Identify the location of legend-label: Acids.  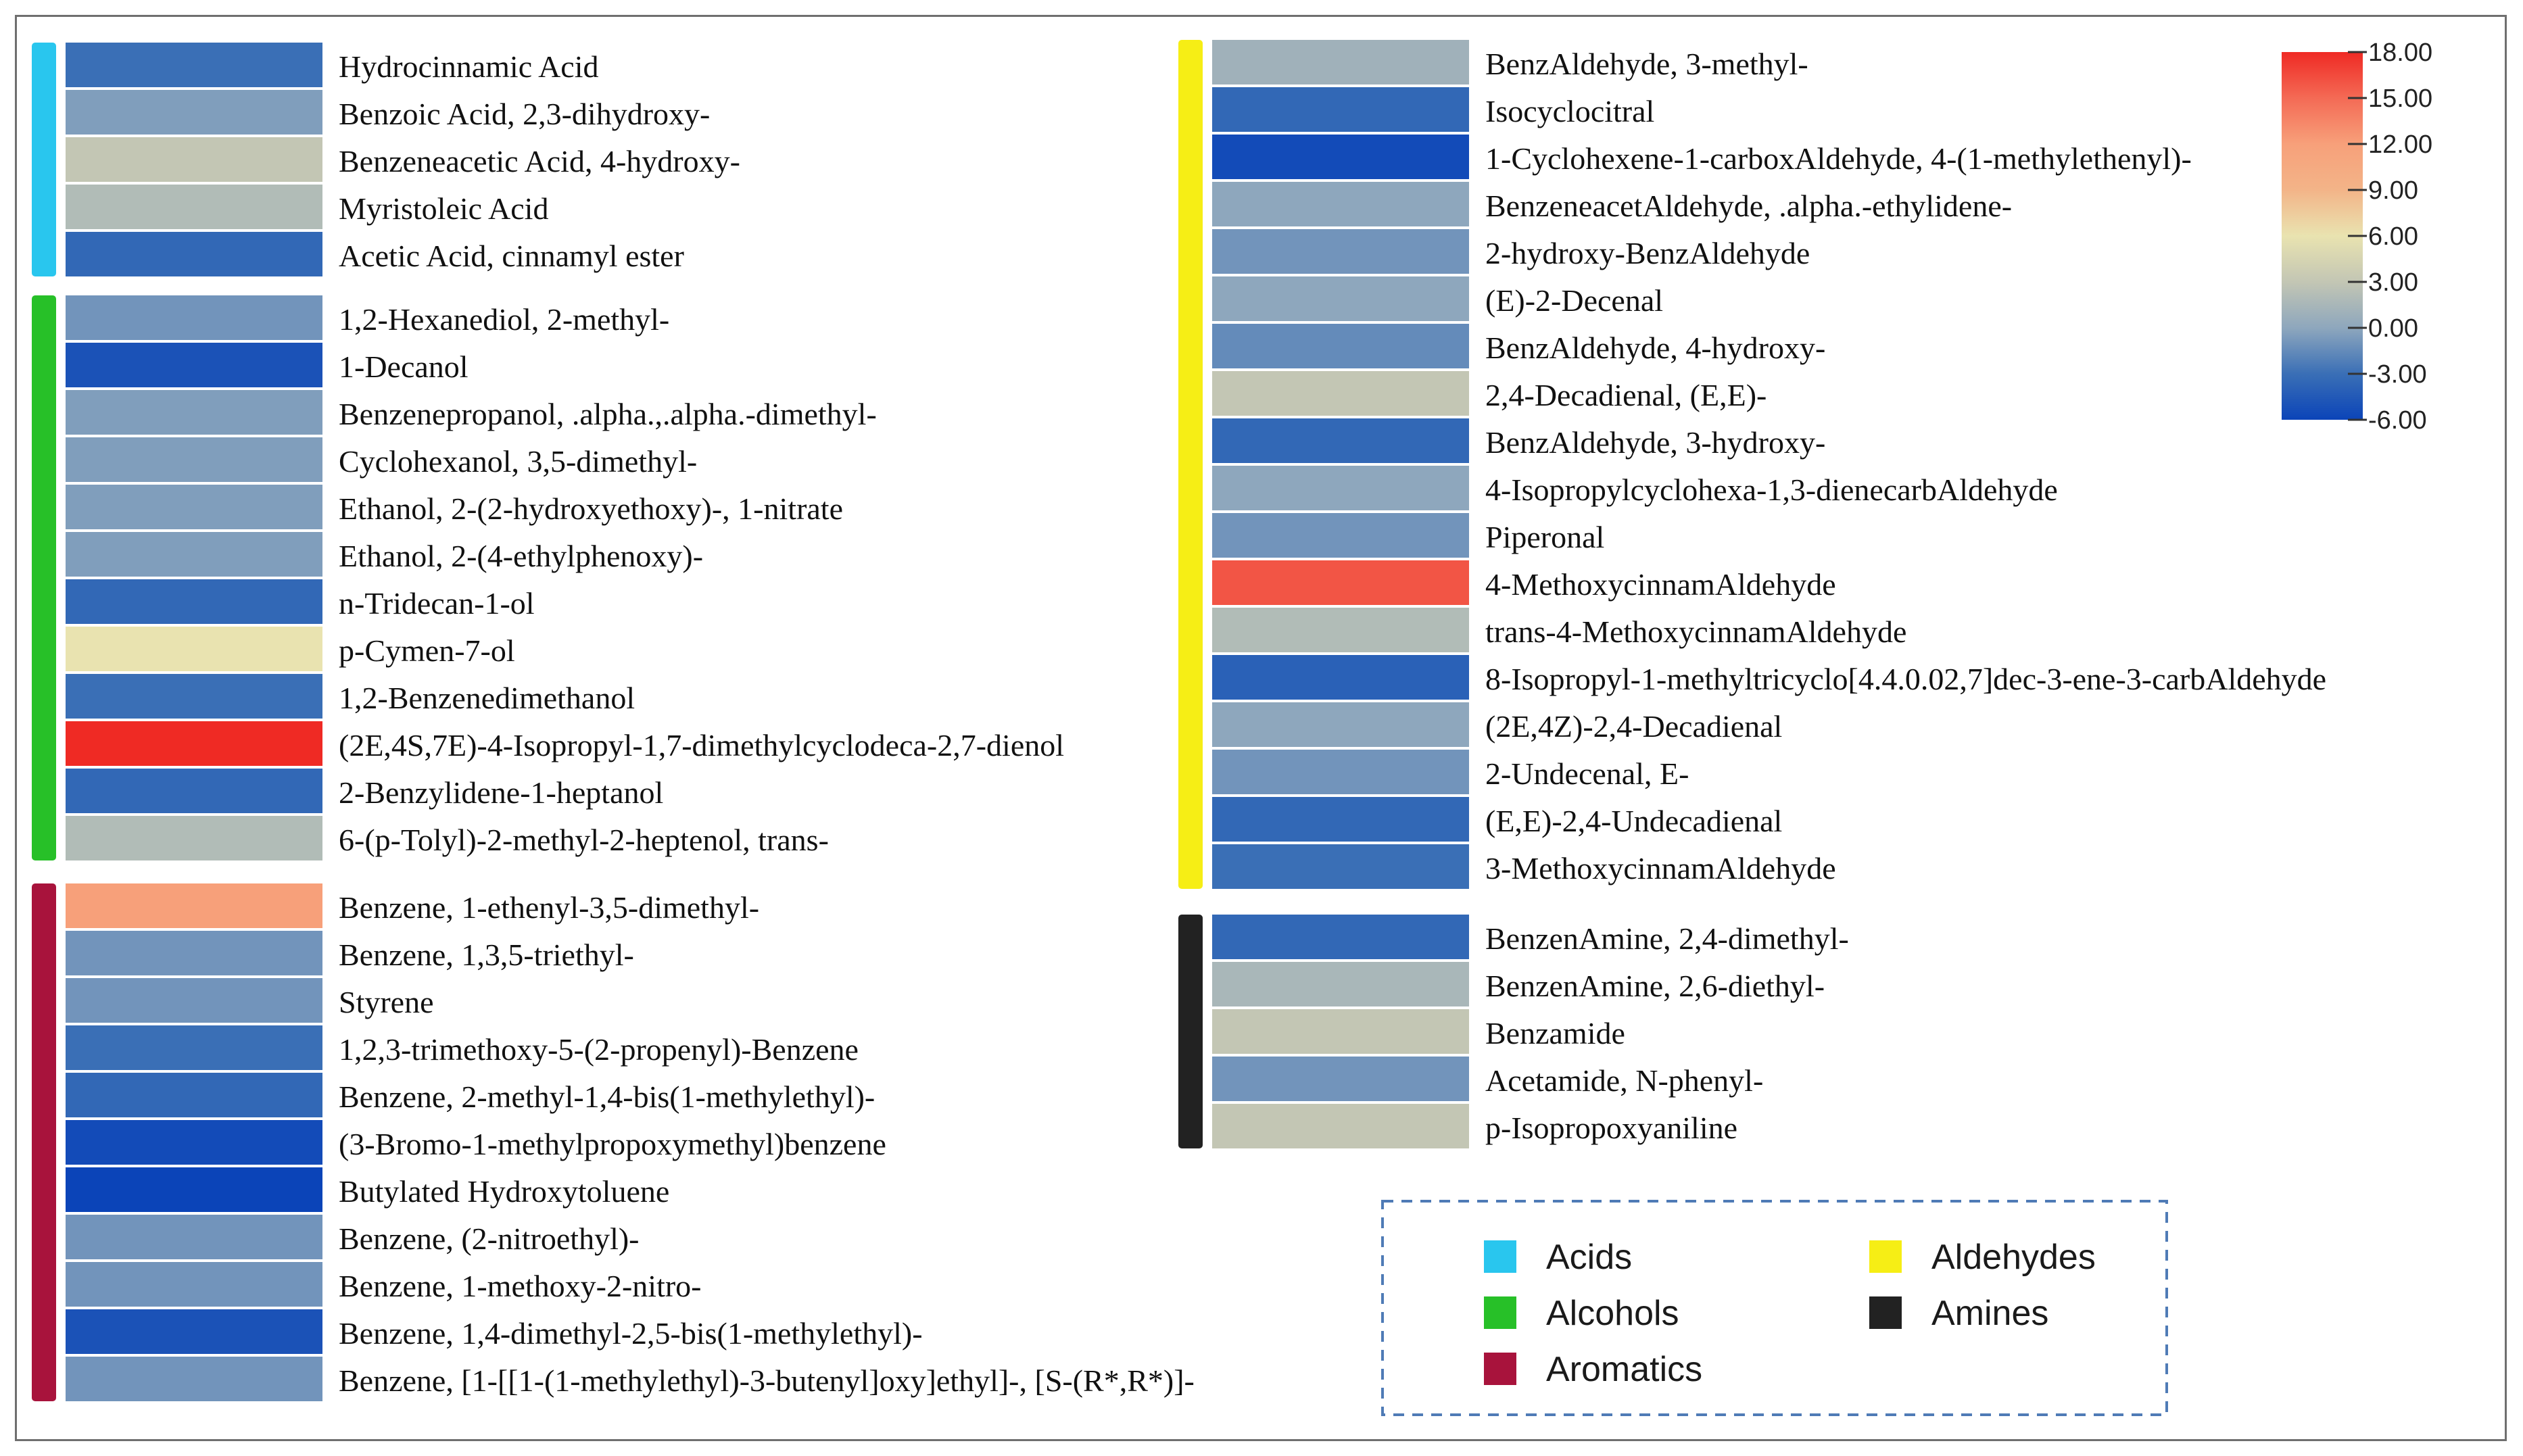
(1589, 1257).